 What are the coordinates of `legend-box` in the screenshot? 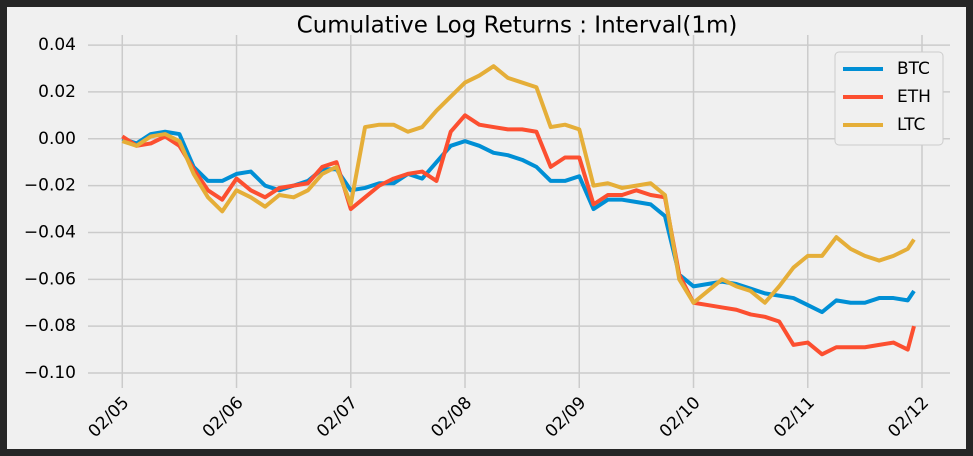 It's located at (889, 98).